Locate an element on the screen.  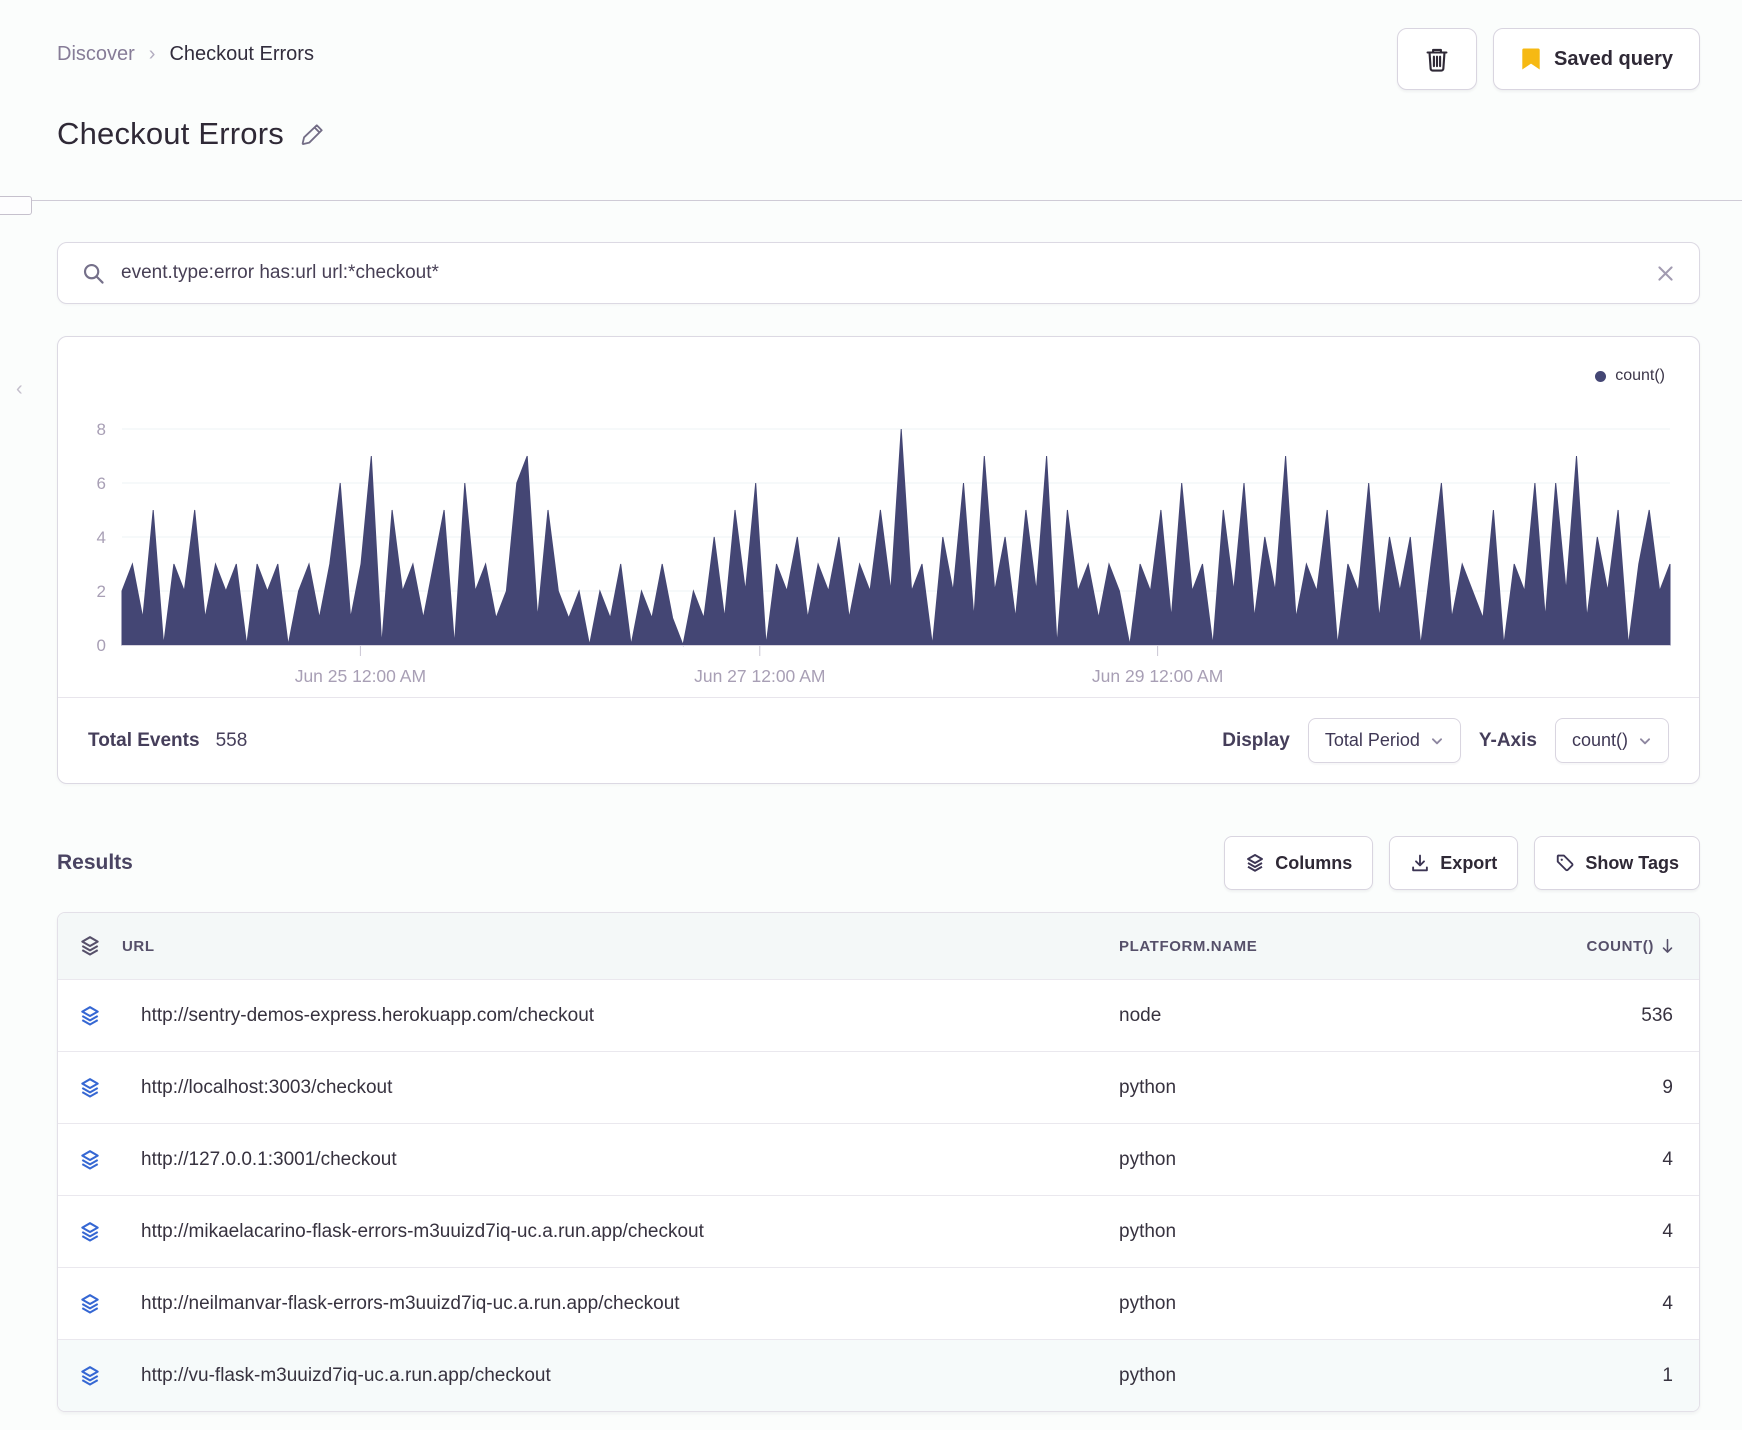
total-events-value: 558 is located at coordinates (231, 740).